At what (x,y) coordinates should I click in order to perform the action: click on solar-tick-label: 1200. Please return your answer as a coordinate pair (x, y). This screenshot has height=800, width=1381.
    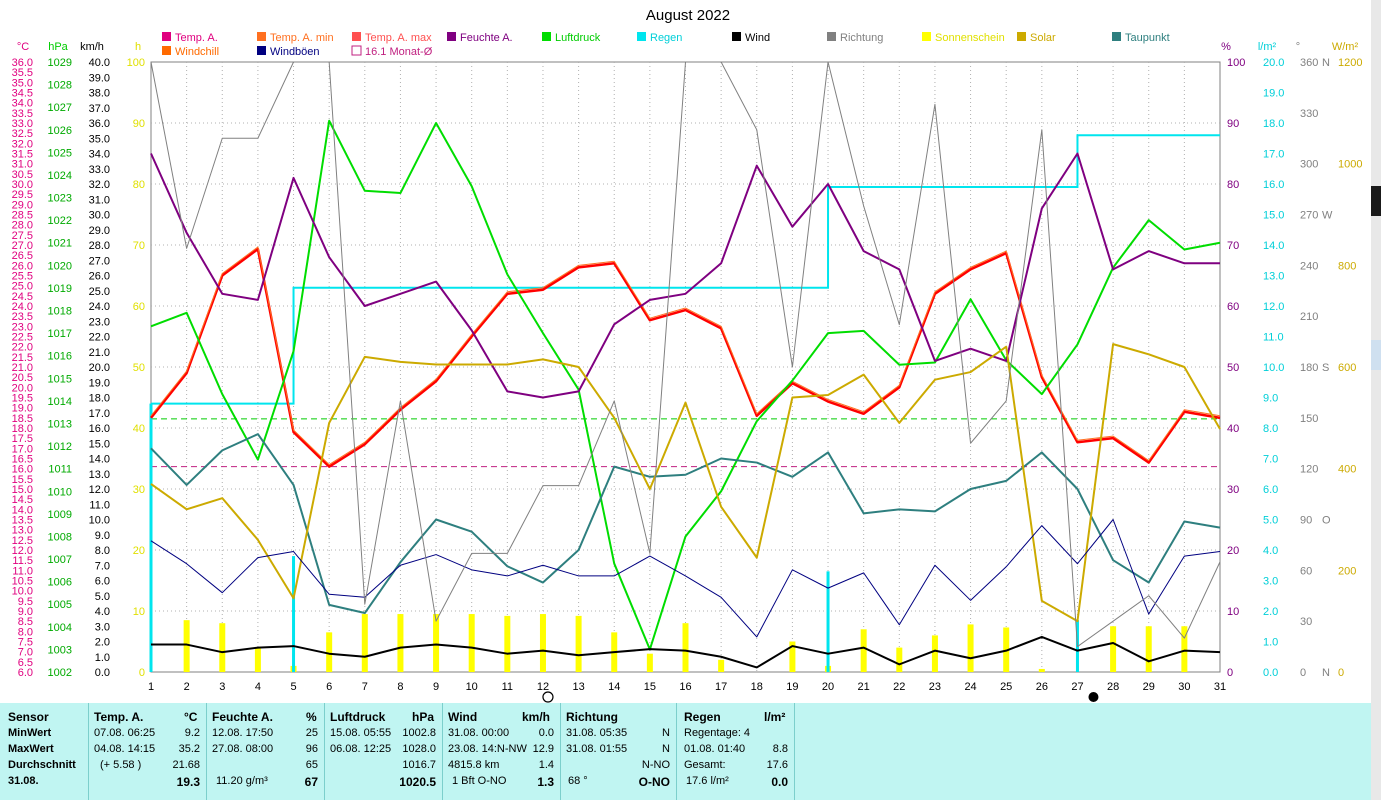
    Looking at the image, I should click on (1350, 63).